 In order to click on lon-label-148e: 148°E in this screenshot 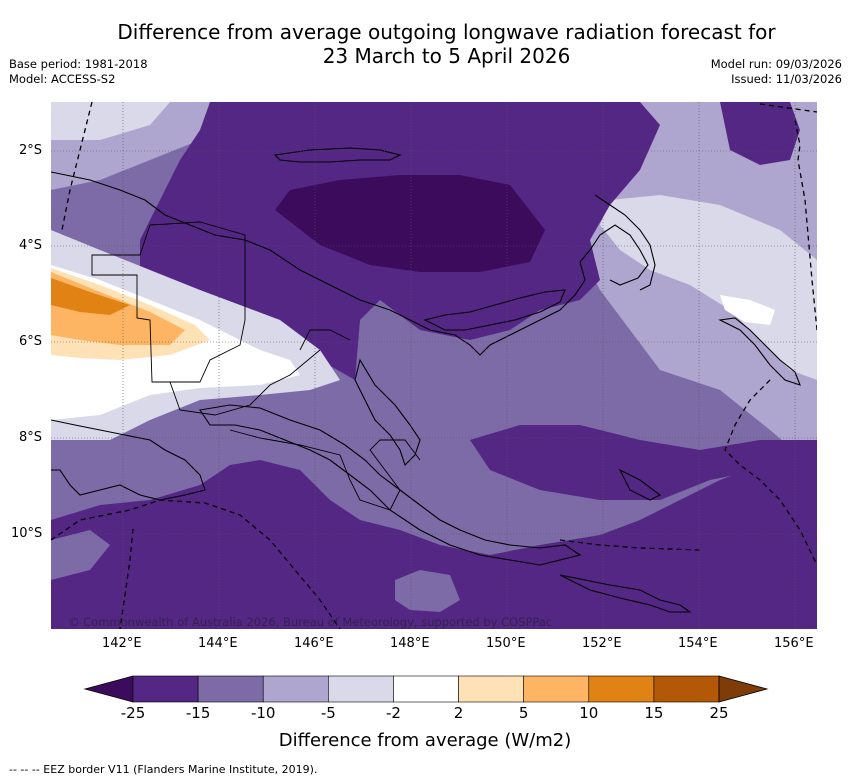, I will do `click(410, 643)`.